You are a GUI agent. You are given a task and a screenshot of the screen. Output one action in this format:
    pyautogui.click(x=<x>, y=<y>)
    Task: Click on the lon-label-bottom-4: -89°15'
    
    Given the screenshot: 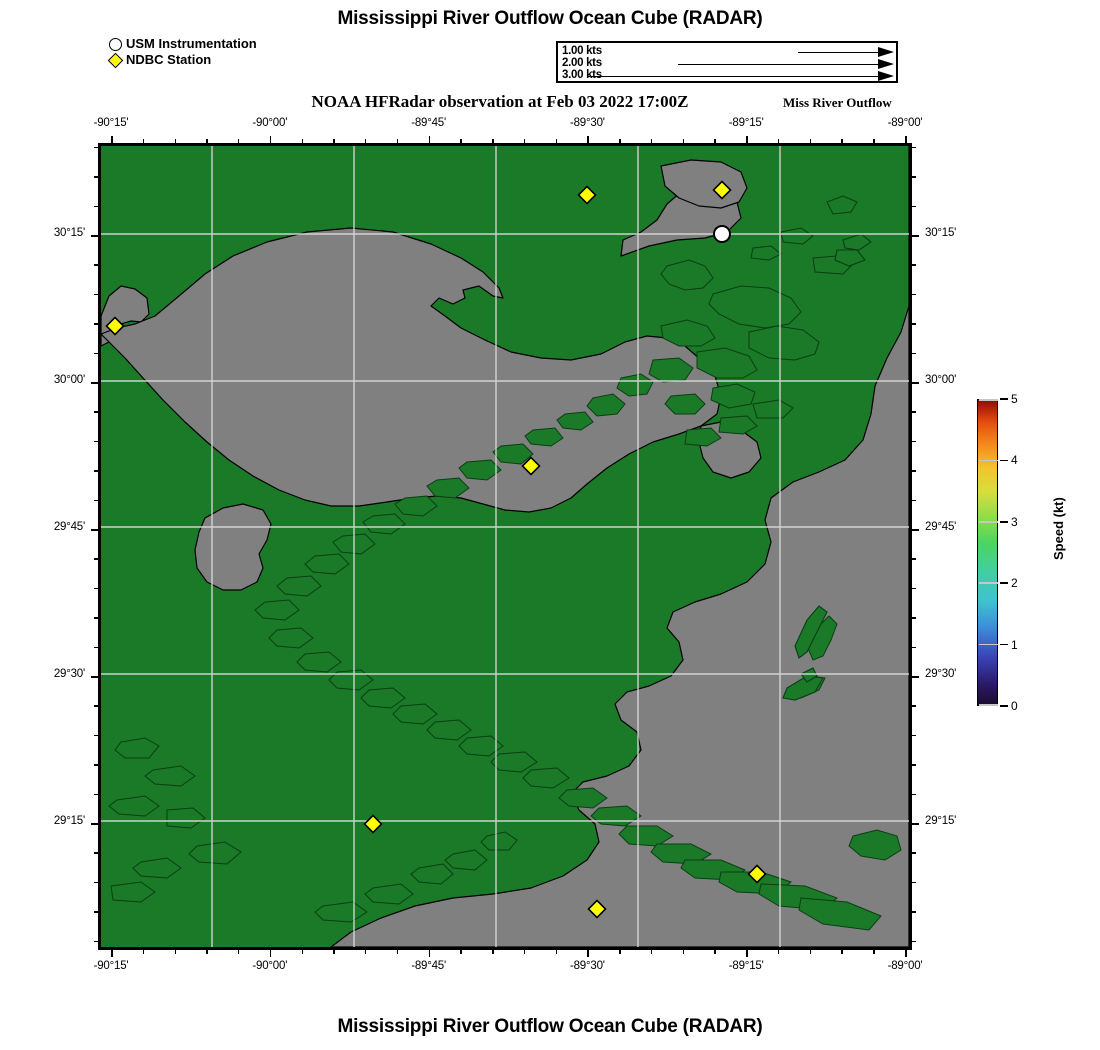 What is the action you would take?
    pyautogui.click(x=746, y=966)
    